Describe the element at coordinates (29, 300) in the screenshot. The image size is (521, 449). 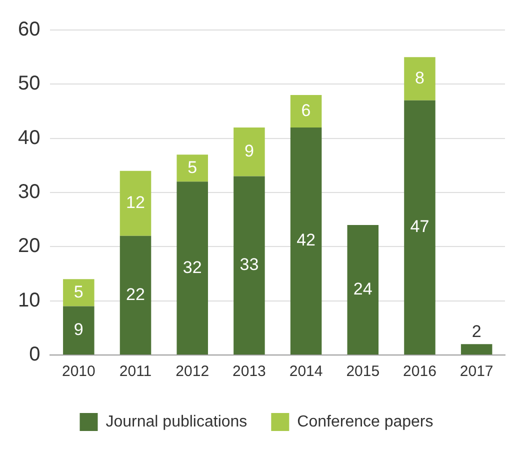
I see `y-tick-label: 10` at that location.